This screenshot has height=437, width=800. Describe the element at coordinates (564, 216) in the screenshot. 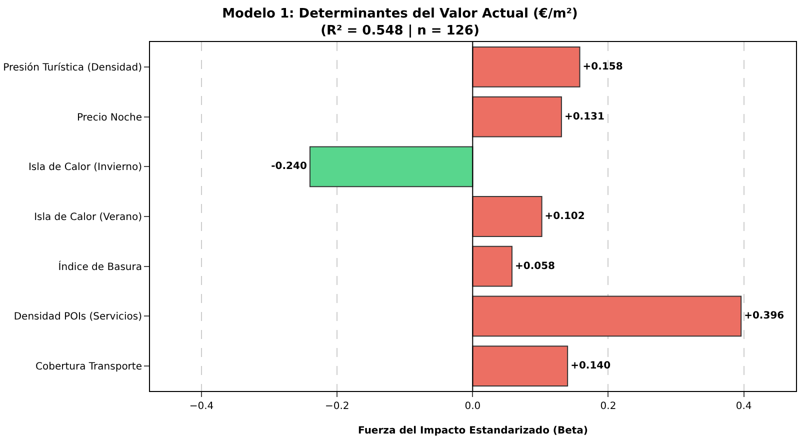

I see `data-label: +0.102` at that location.